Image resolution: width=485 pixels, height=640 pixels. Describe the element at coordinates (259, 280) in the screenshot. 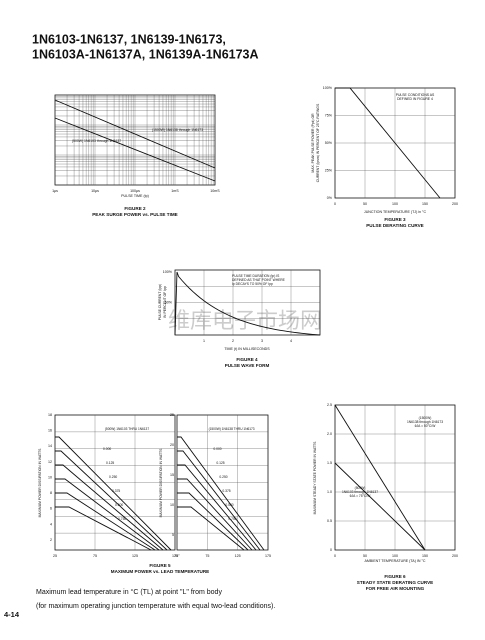

I see `annotation: DEFINED AS THAT POINT WHERE` at that location.